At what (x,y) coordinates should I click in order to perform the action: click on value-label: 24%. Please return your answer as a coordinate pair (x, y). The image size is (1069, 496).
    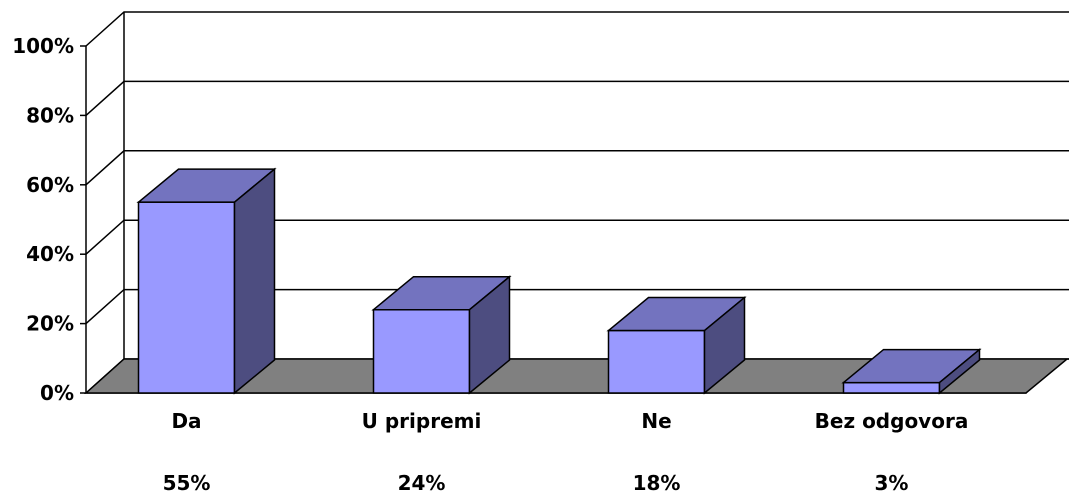
    Looking at the image, I should click on (422, 483).